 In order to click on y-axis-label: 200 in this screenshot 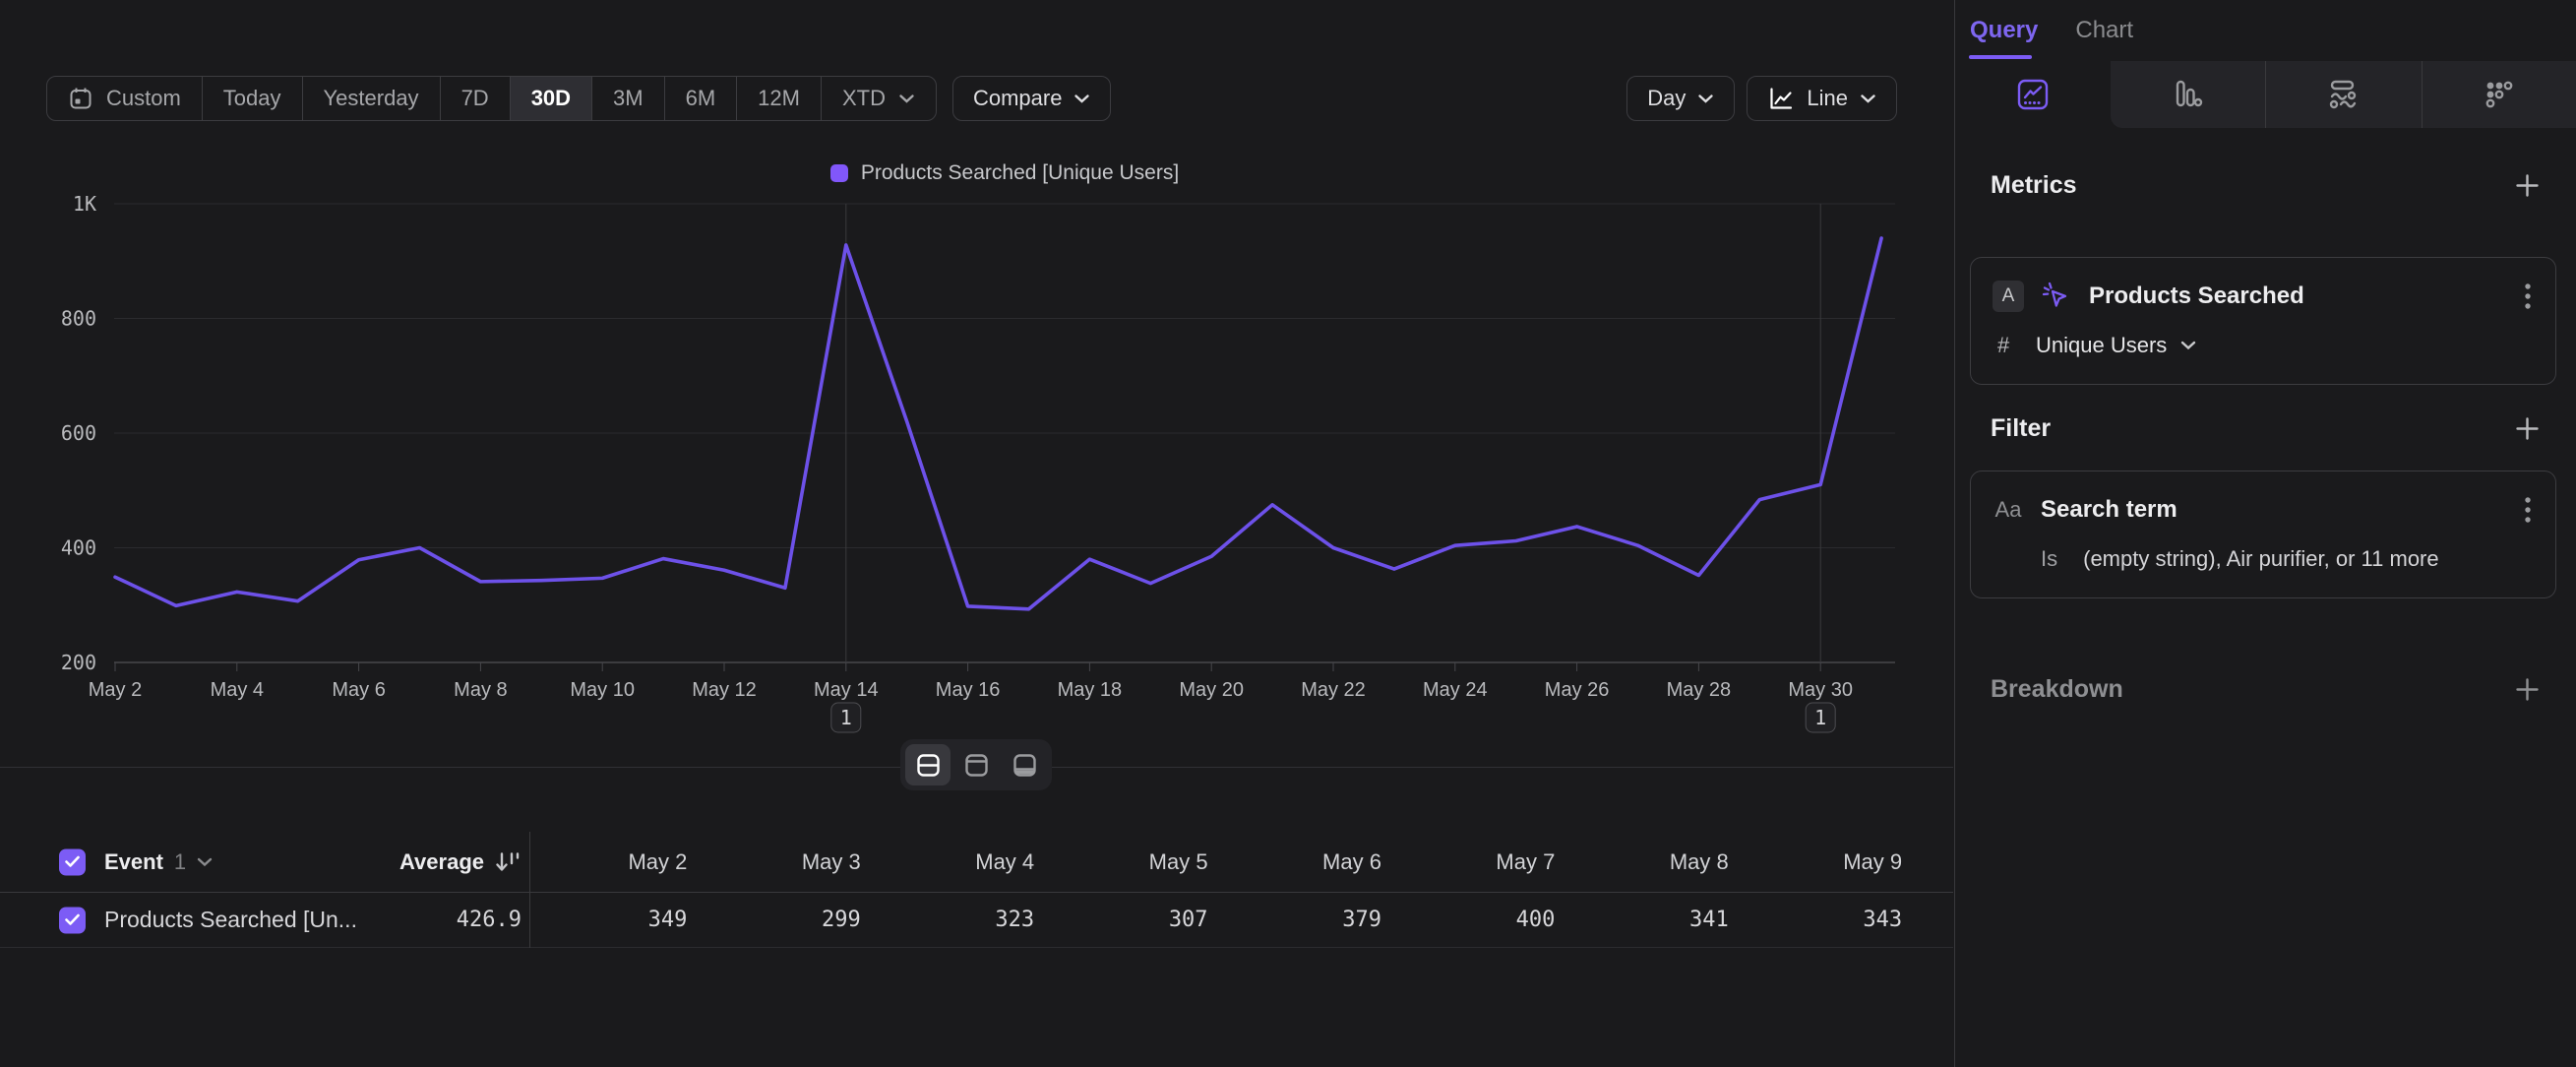, I will do `click(78, 662)`.